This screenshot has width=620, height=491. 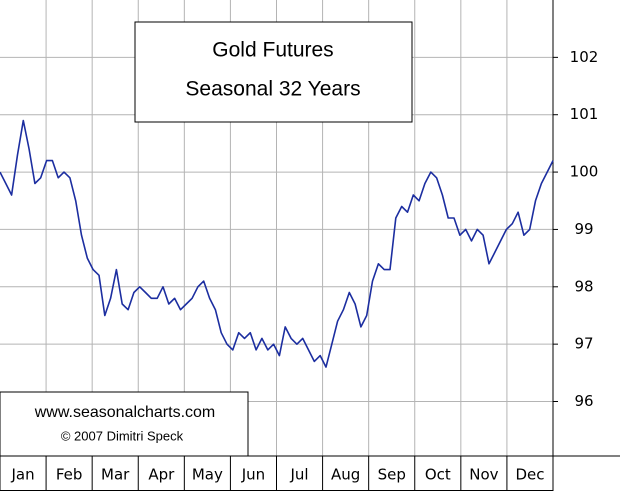 I want to click on x-tick-label: Oct, so click(x=438, y=475).